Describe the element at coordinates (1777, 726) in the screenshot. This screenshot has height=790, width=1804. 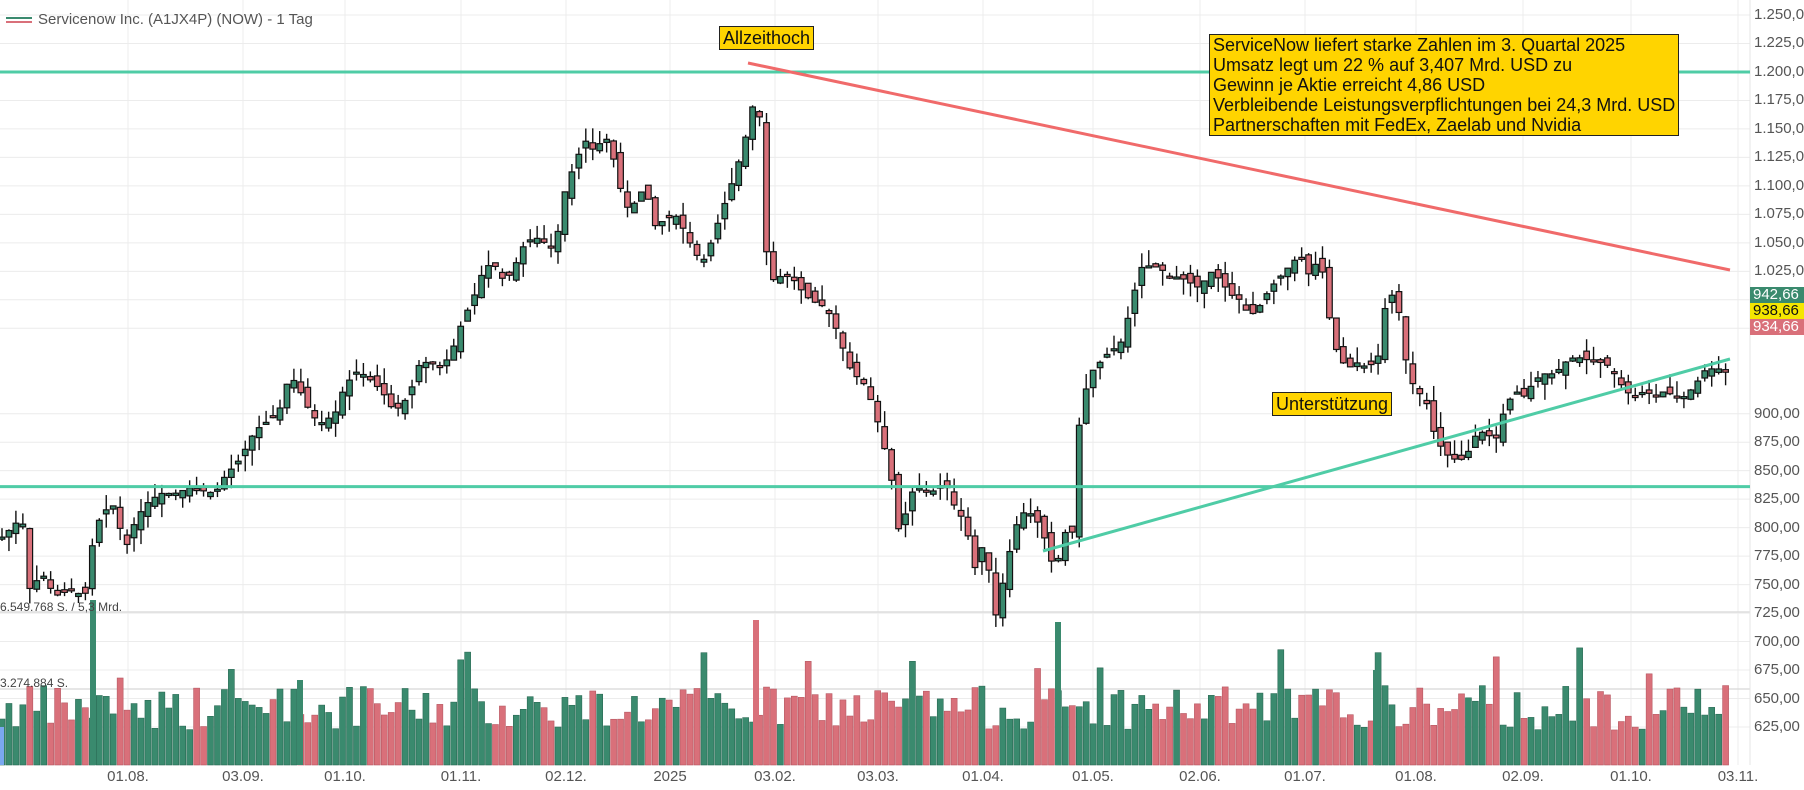
I see `y-tick-label: 625,00` at that location.